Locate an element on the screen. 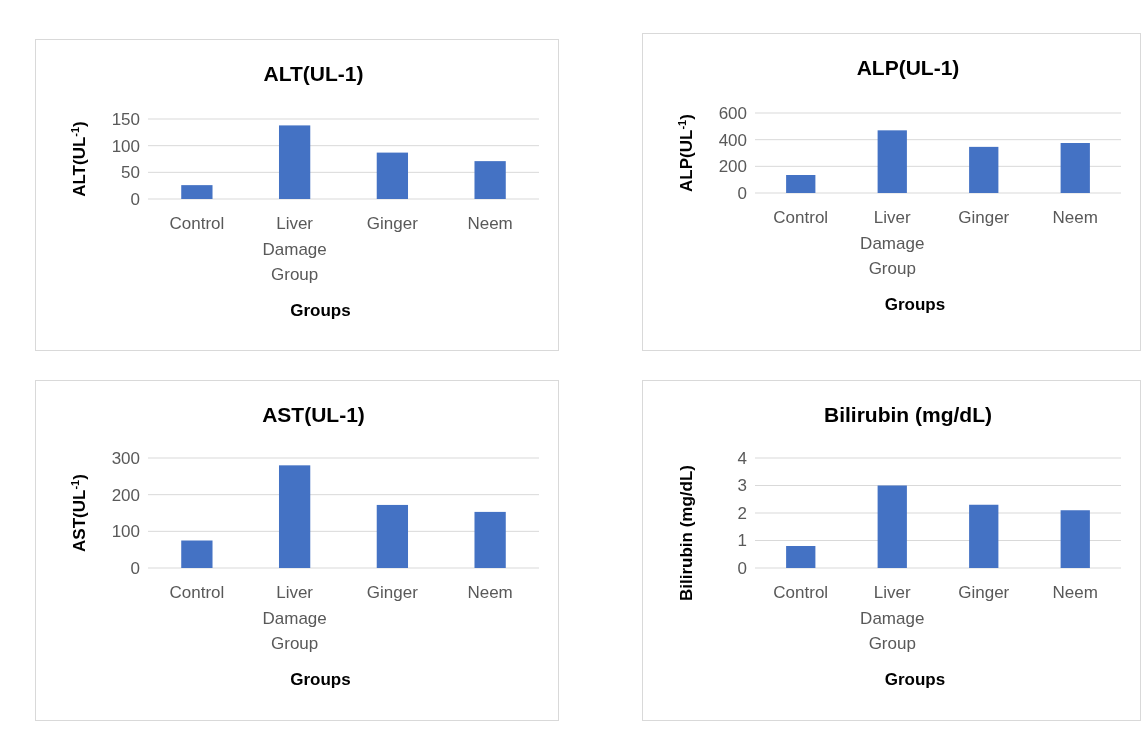  y-tick-label: 4 is located at coordinates (742, 458).